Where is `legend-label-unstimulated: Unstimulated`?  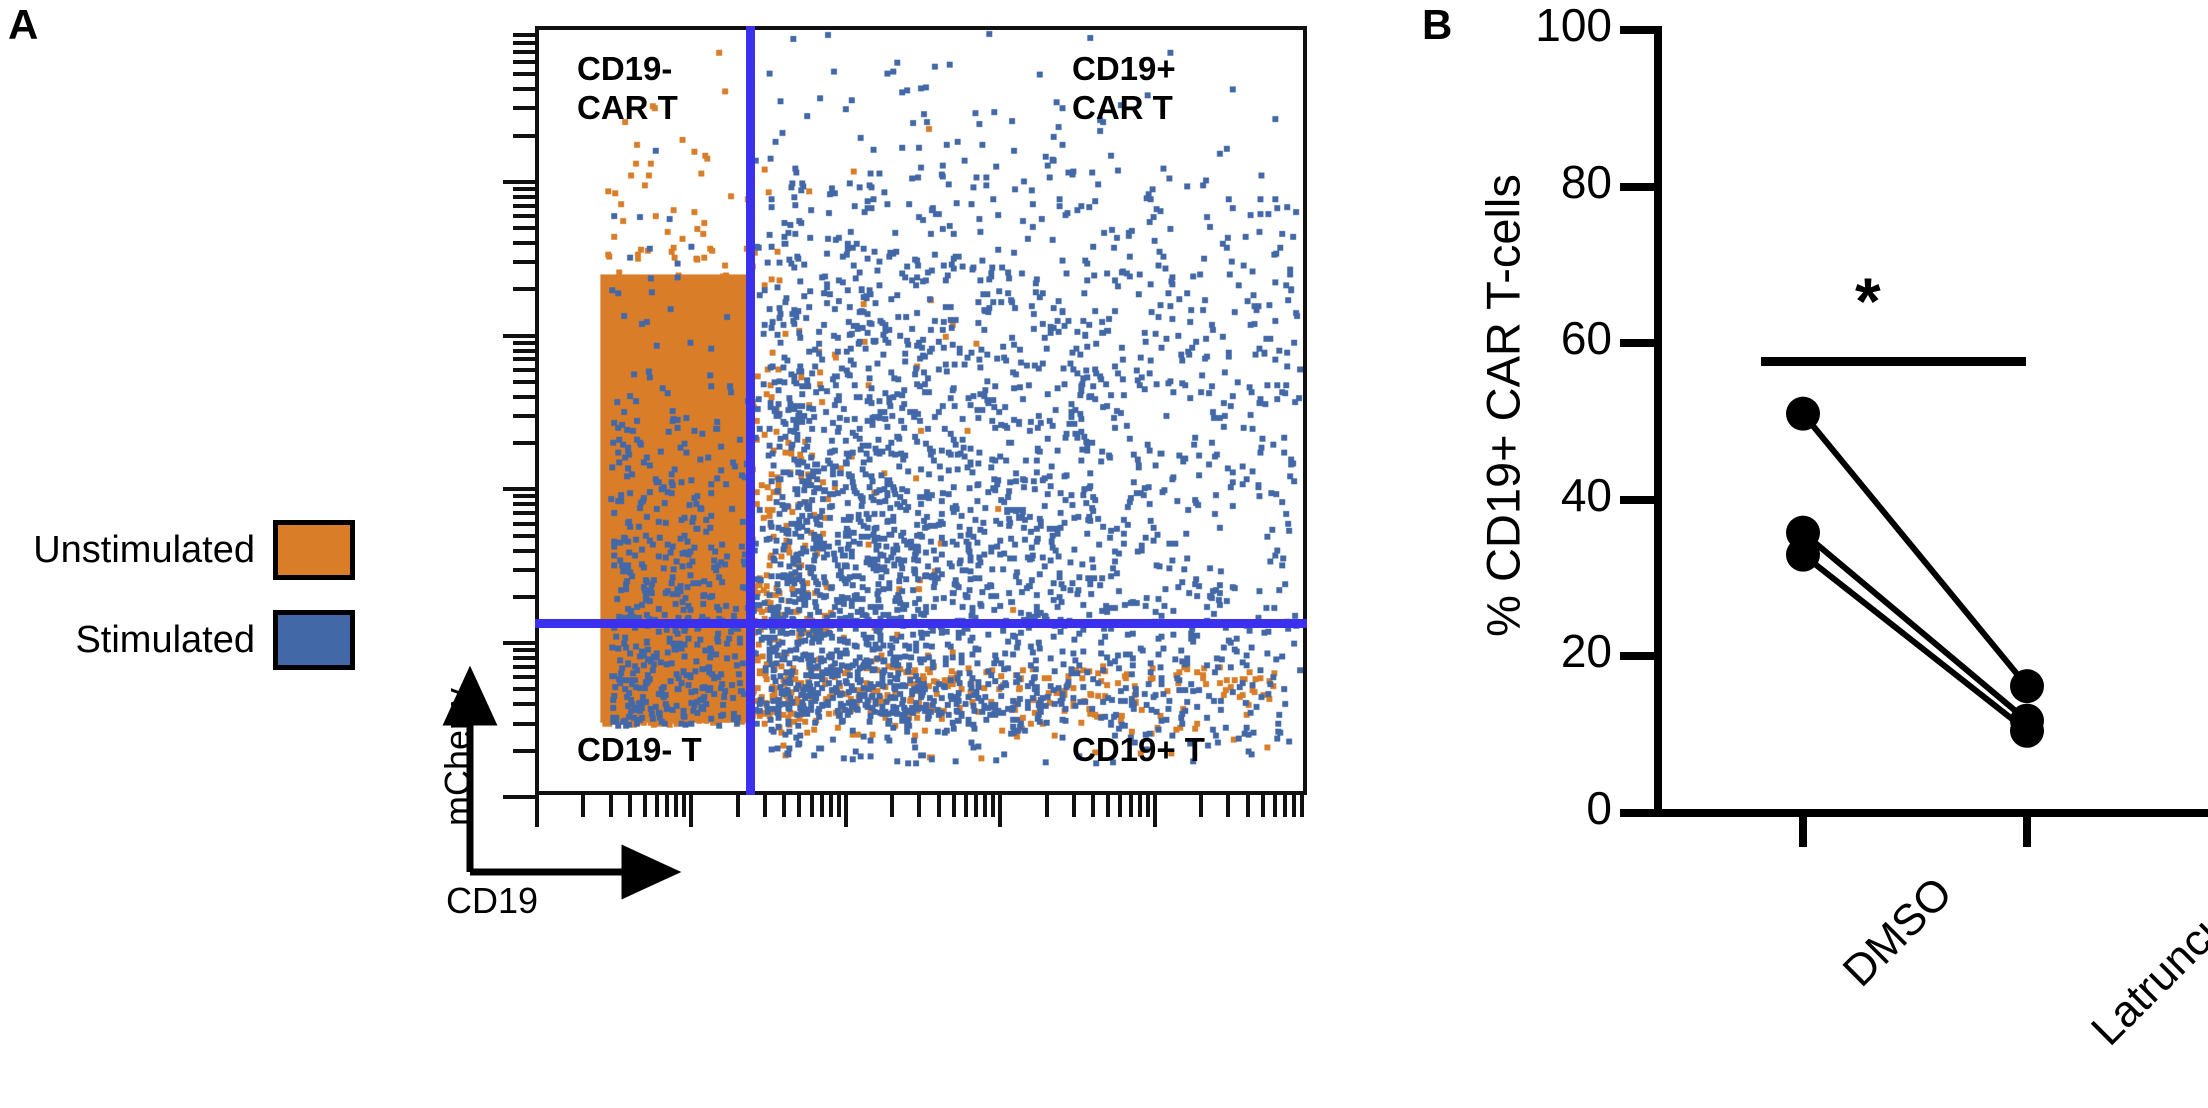 legend-label-unstimulated: Unstimulated is located at coordinates (144, 549).